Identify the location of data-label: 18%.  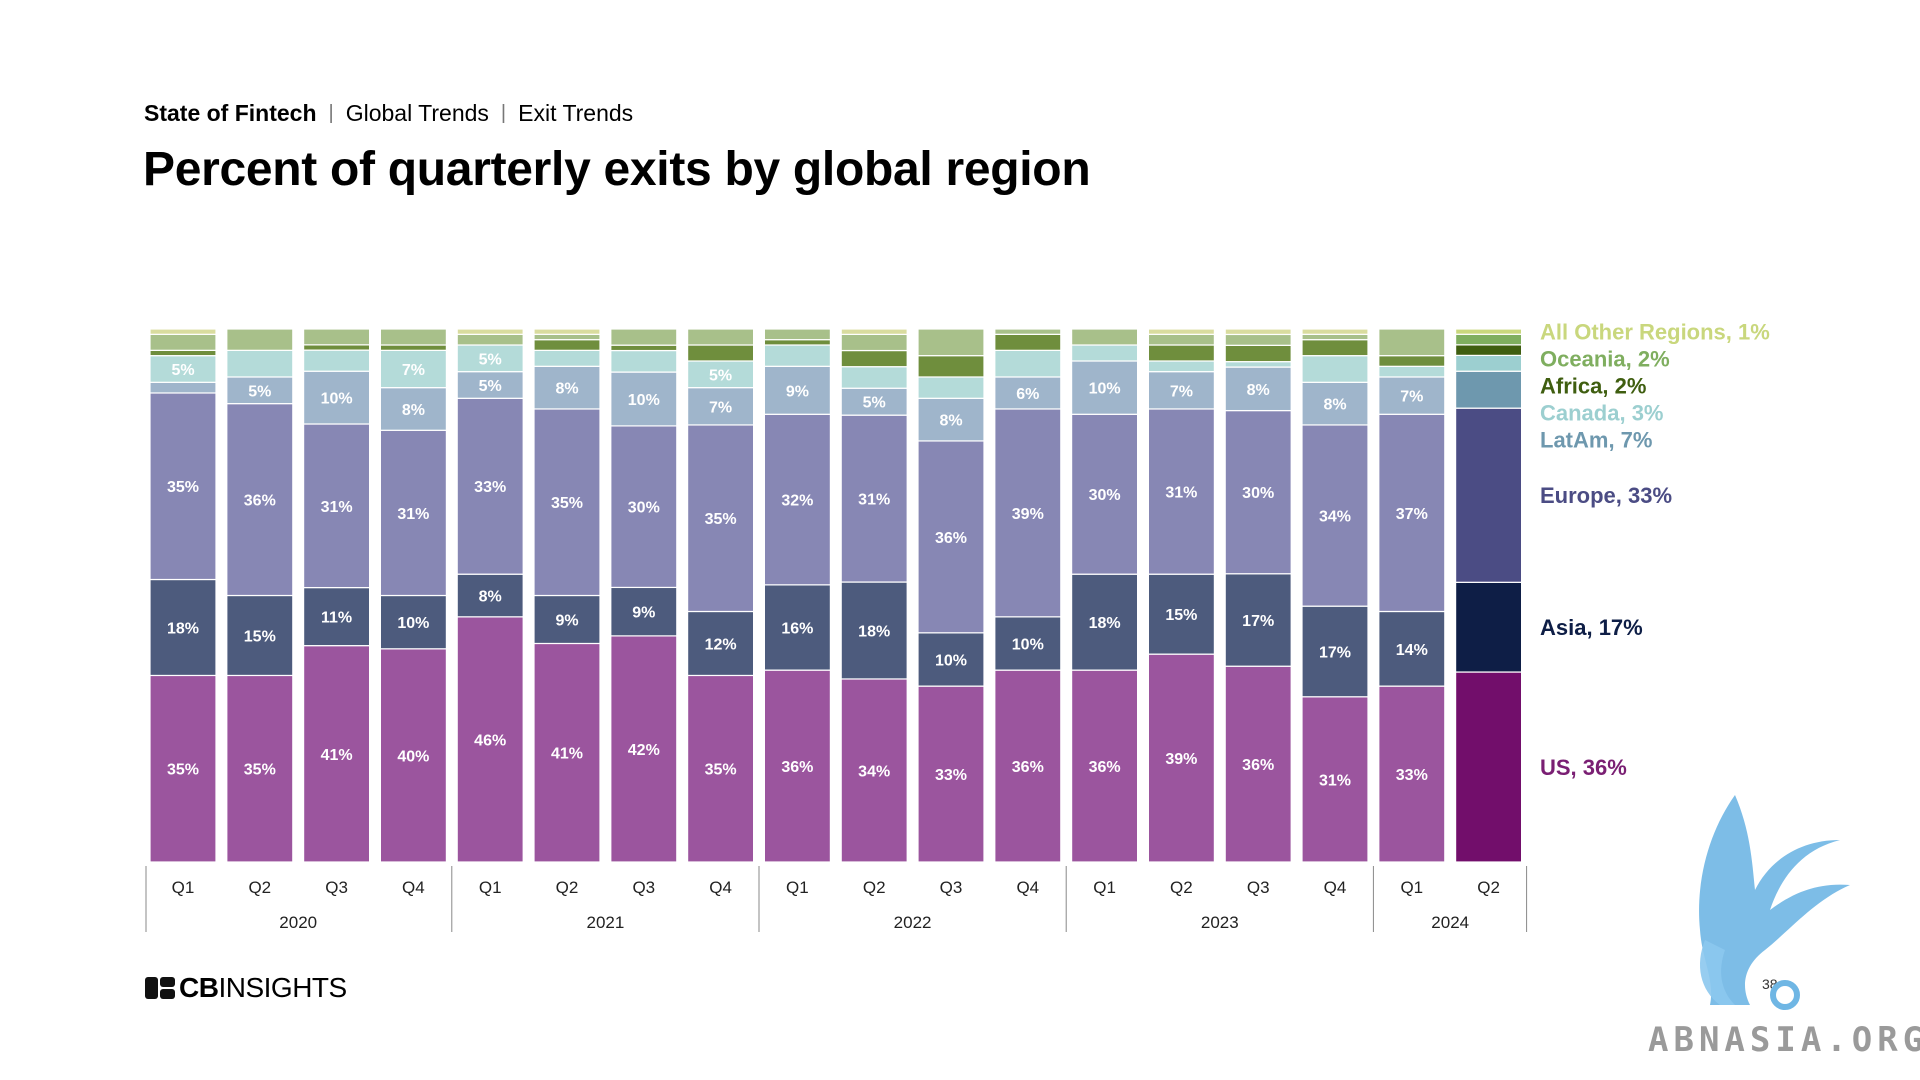
(874, 631).